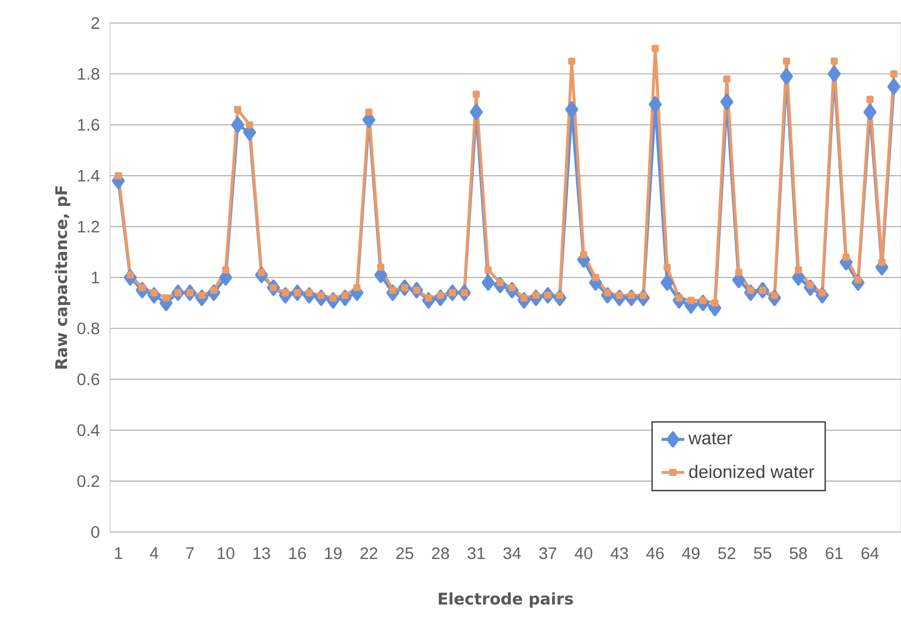 The width and height of the screenshot is (901, 642). Describe the element at coordinates (96, 23) in the screenshot. I see `y-tick-label: 2` at that location.